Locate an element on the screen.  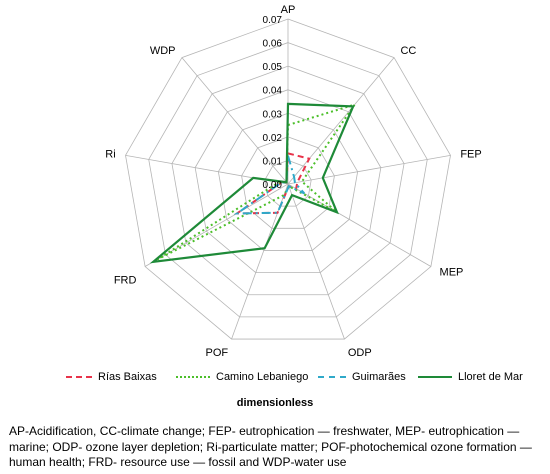
axis-label-ap: AP is located at coordinates (288, 10).